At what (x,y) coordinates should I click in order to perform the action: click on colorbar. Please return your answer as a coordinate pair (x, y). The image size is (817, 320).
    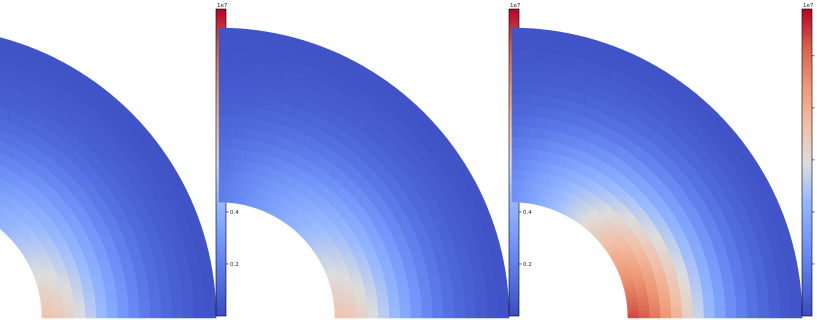
    Looking at the image, I should click on (807, 162).